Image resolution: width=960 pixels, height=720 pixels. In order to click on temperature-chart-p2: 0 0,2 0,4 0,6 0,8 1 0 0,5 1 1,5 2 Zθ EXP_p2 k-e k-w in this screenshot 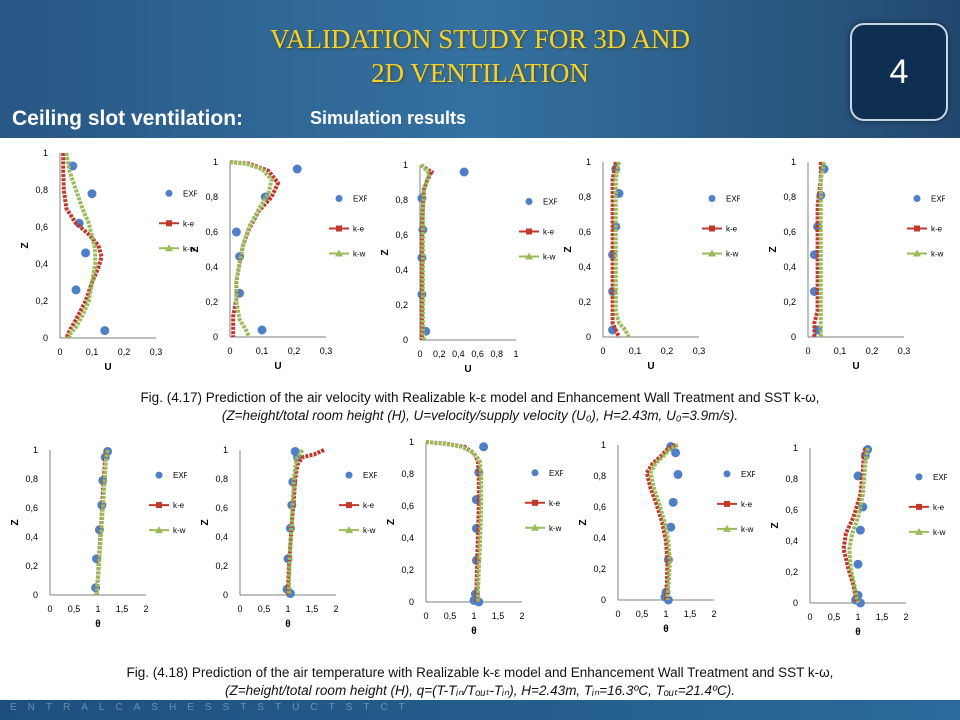, I will do `click(666, 537)`.